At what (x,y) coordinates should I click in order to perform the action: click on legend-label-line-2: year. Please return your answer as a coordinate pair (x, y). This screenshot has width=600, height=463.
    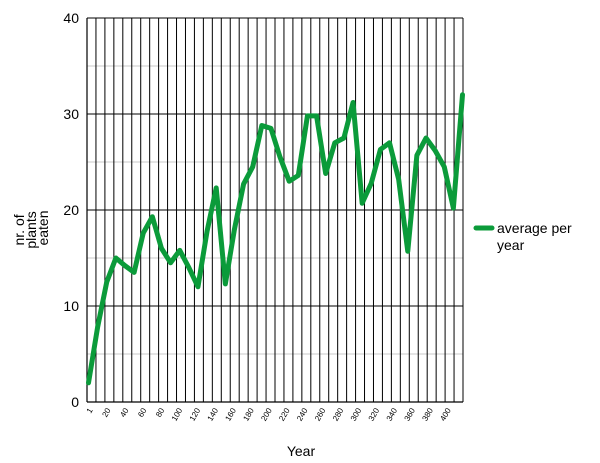
    Looking at the image, I should click on (511, 245).